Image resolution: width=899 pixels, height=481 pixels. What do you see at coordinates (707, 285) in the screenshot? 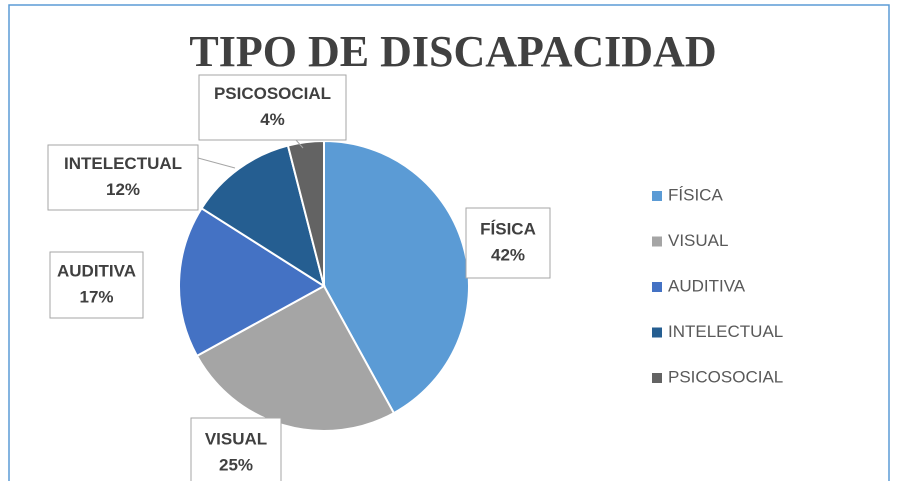
I see `legend-label: AUDITIVA` at bounding box center [707, 285].